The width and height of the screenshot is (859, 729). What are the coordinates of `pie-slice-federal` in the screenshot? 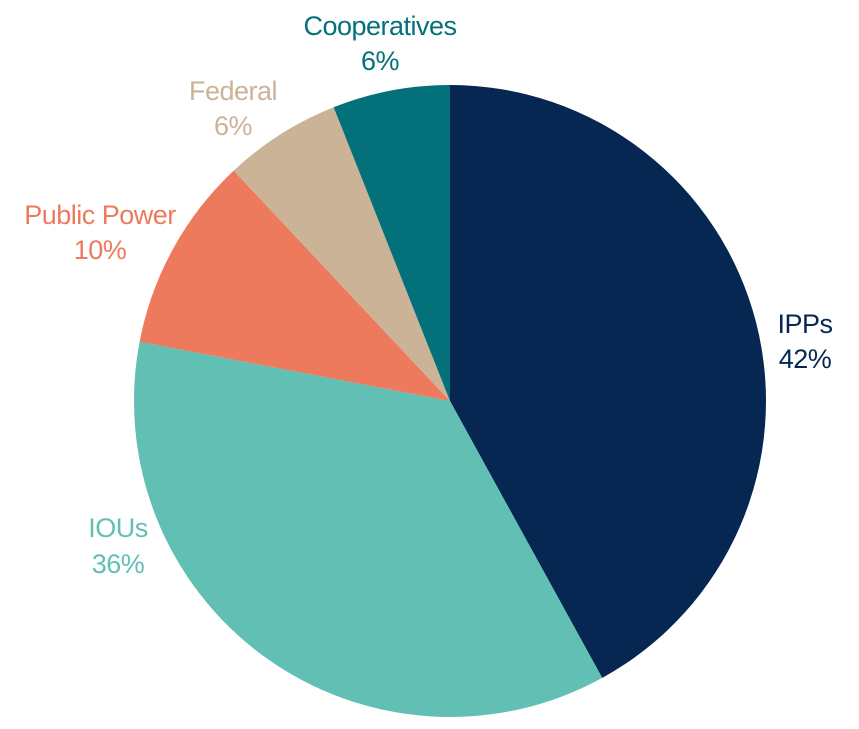 It's located at (341, 254).